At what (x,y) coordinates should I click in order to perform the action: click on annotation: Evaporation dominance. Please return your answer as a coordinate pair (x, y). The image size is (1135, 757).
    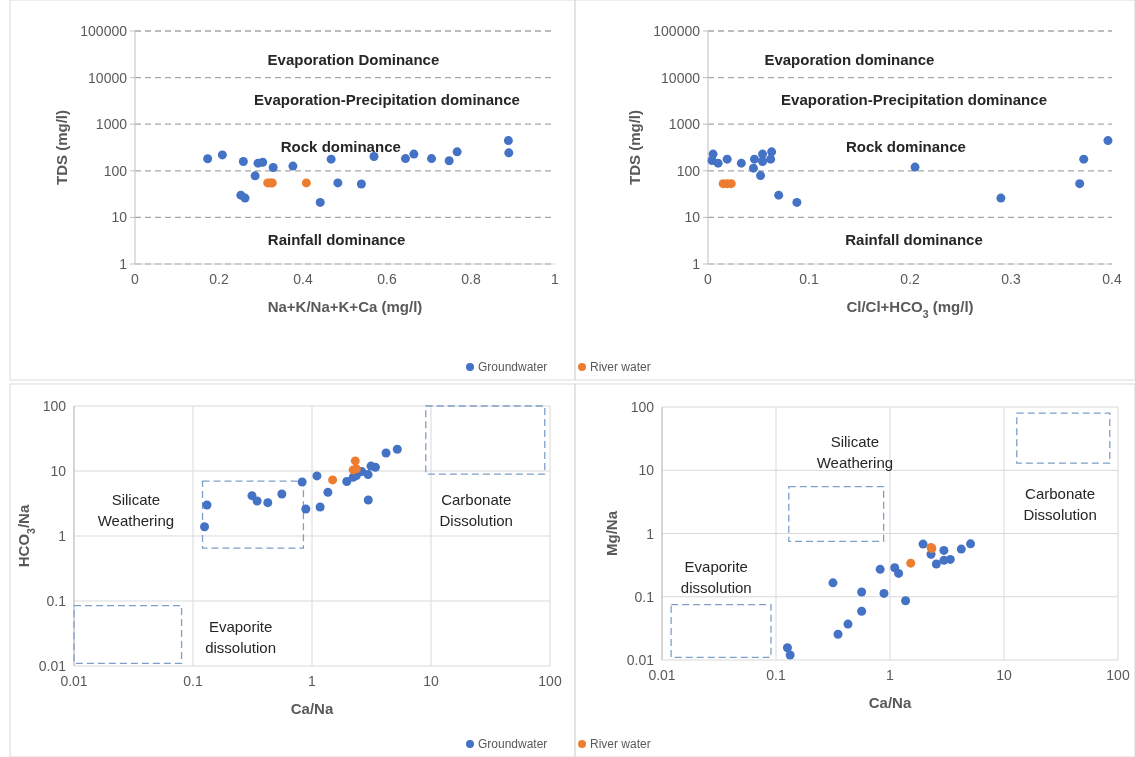
    Looking at the image, I should click on (849, 59).